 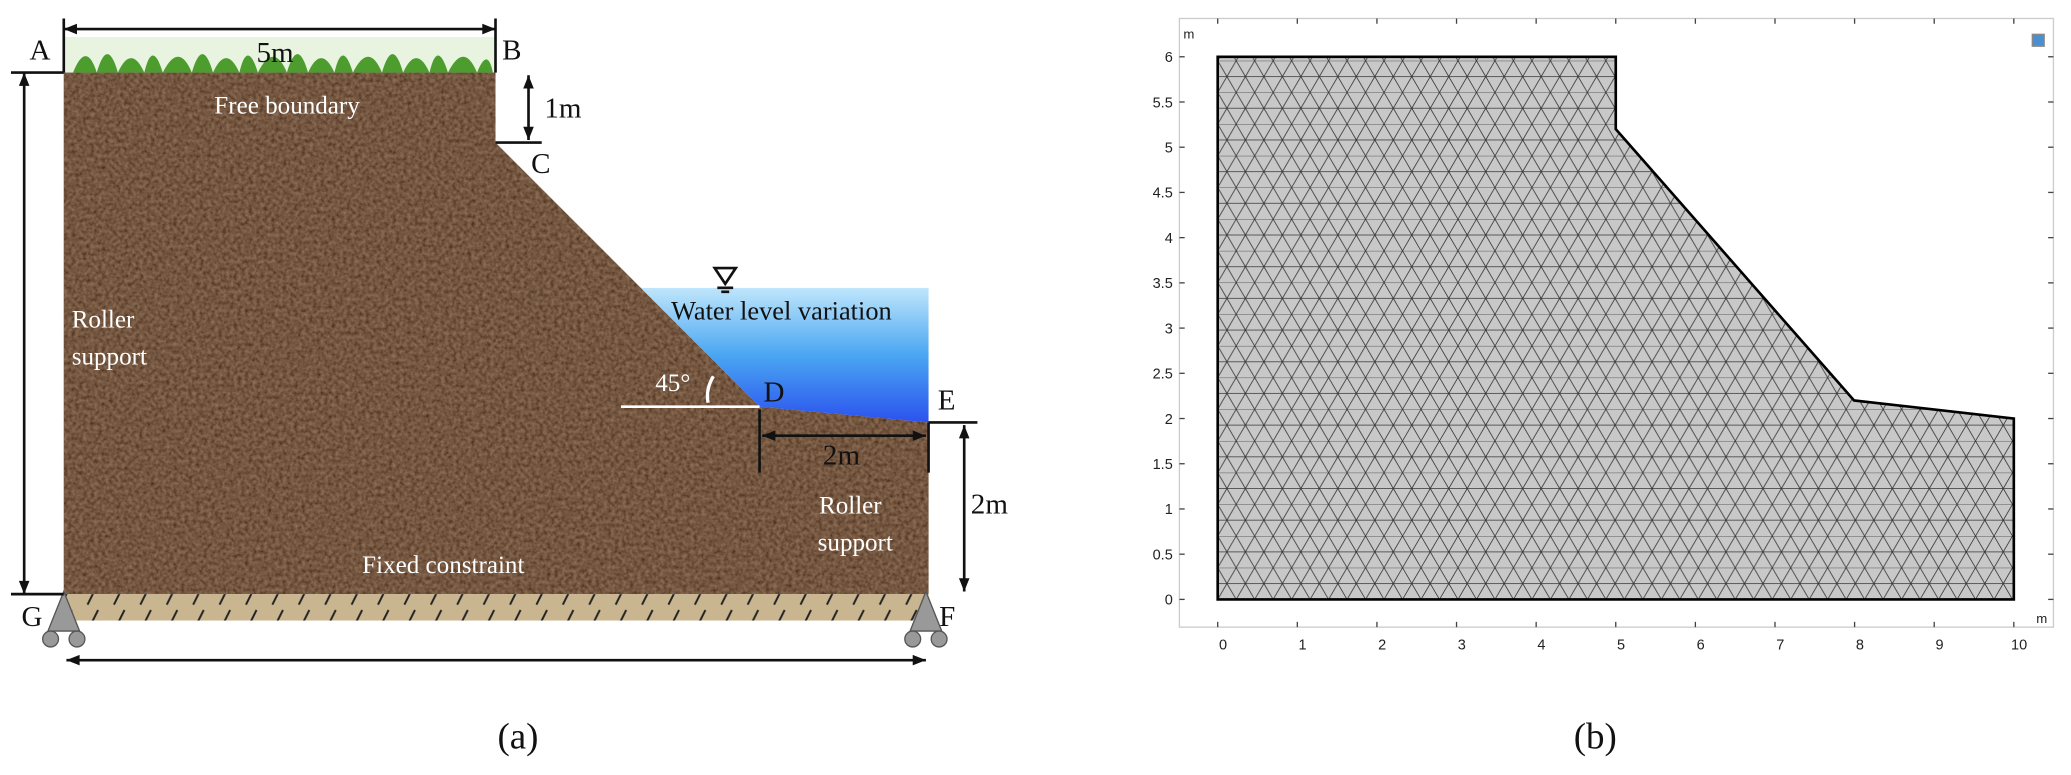 I want to click on point-label: A, so click(x=39, y=50).